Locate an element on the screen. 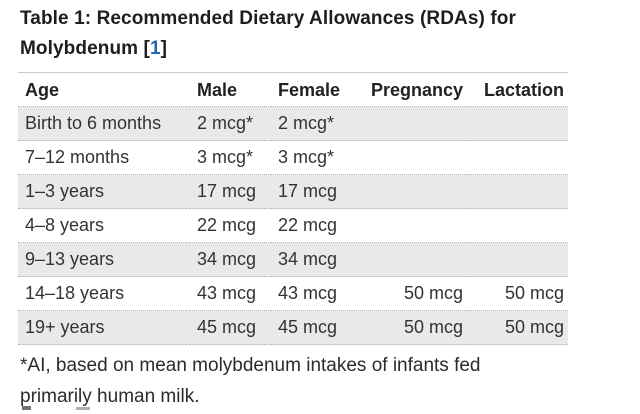 The image size is (640, 414). cell-male: 43 mcg is located at coordinates (230, 293).